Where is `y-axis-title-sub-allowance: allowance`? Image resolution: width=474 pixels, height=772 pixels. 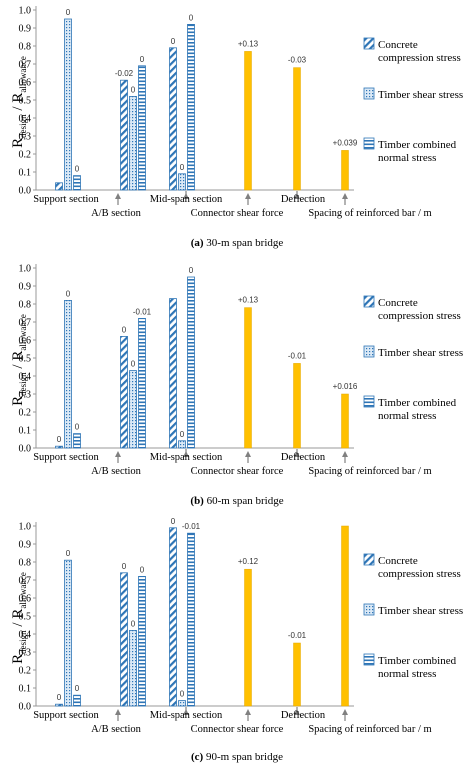 y-axis-title-sub-allowance: allowance is located at coordinates (23, 74).